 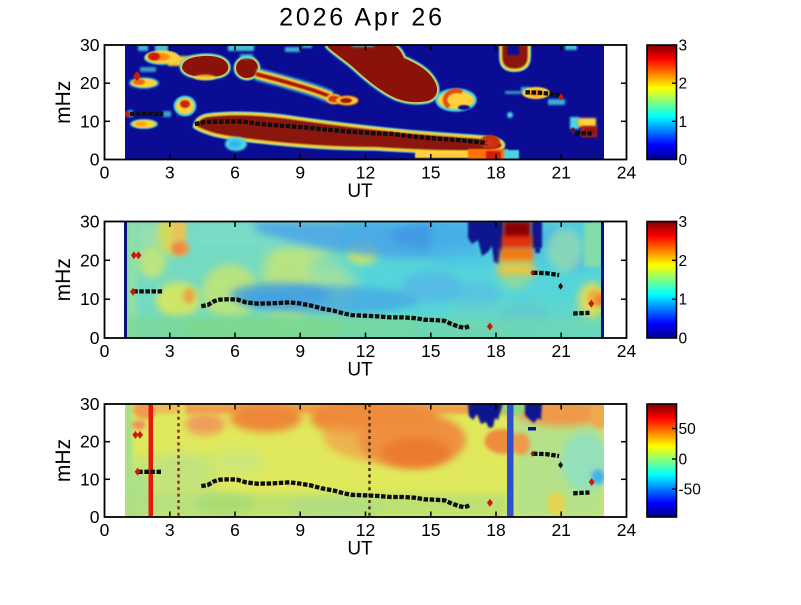 I want to click on svg-text: 2026 Apr 26, so click(x=362, y=18).